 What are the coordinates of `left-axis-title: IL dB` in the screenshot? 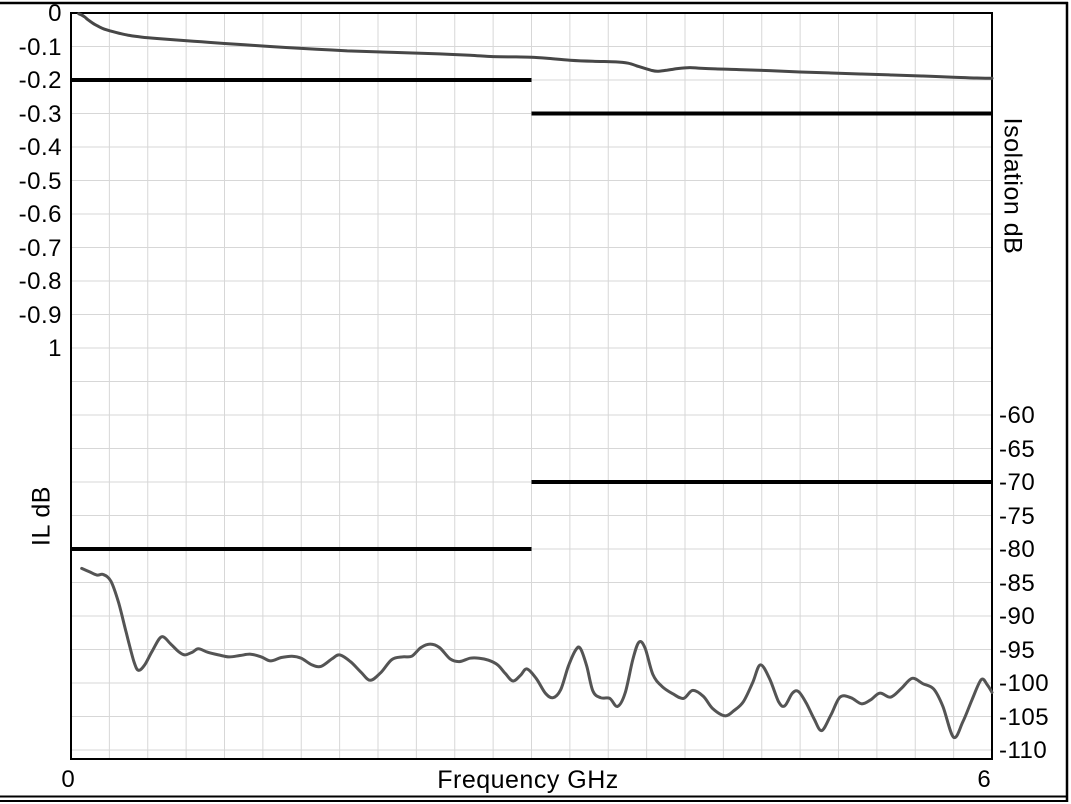 It's located at (41, 516).